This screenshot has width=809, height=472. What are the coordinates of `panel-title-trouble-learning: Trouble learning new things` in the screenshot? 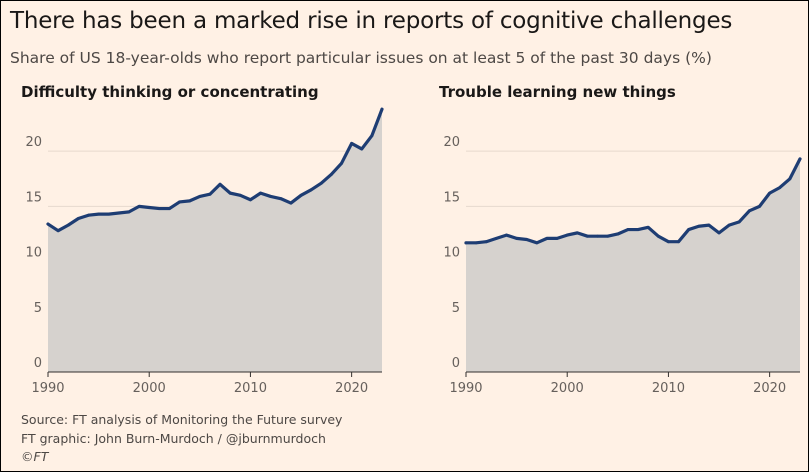 It's located at (557, 92).